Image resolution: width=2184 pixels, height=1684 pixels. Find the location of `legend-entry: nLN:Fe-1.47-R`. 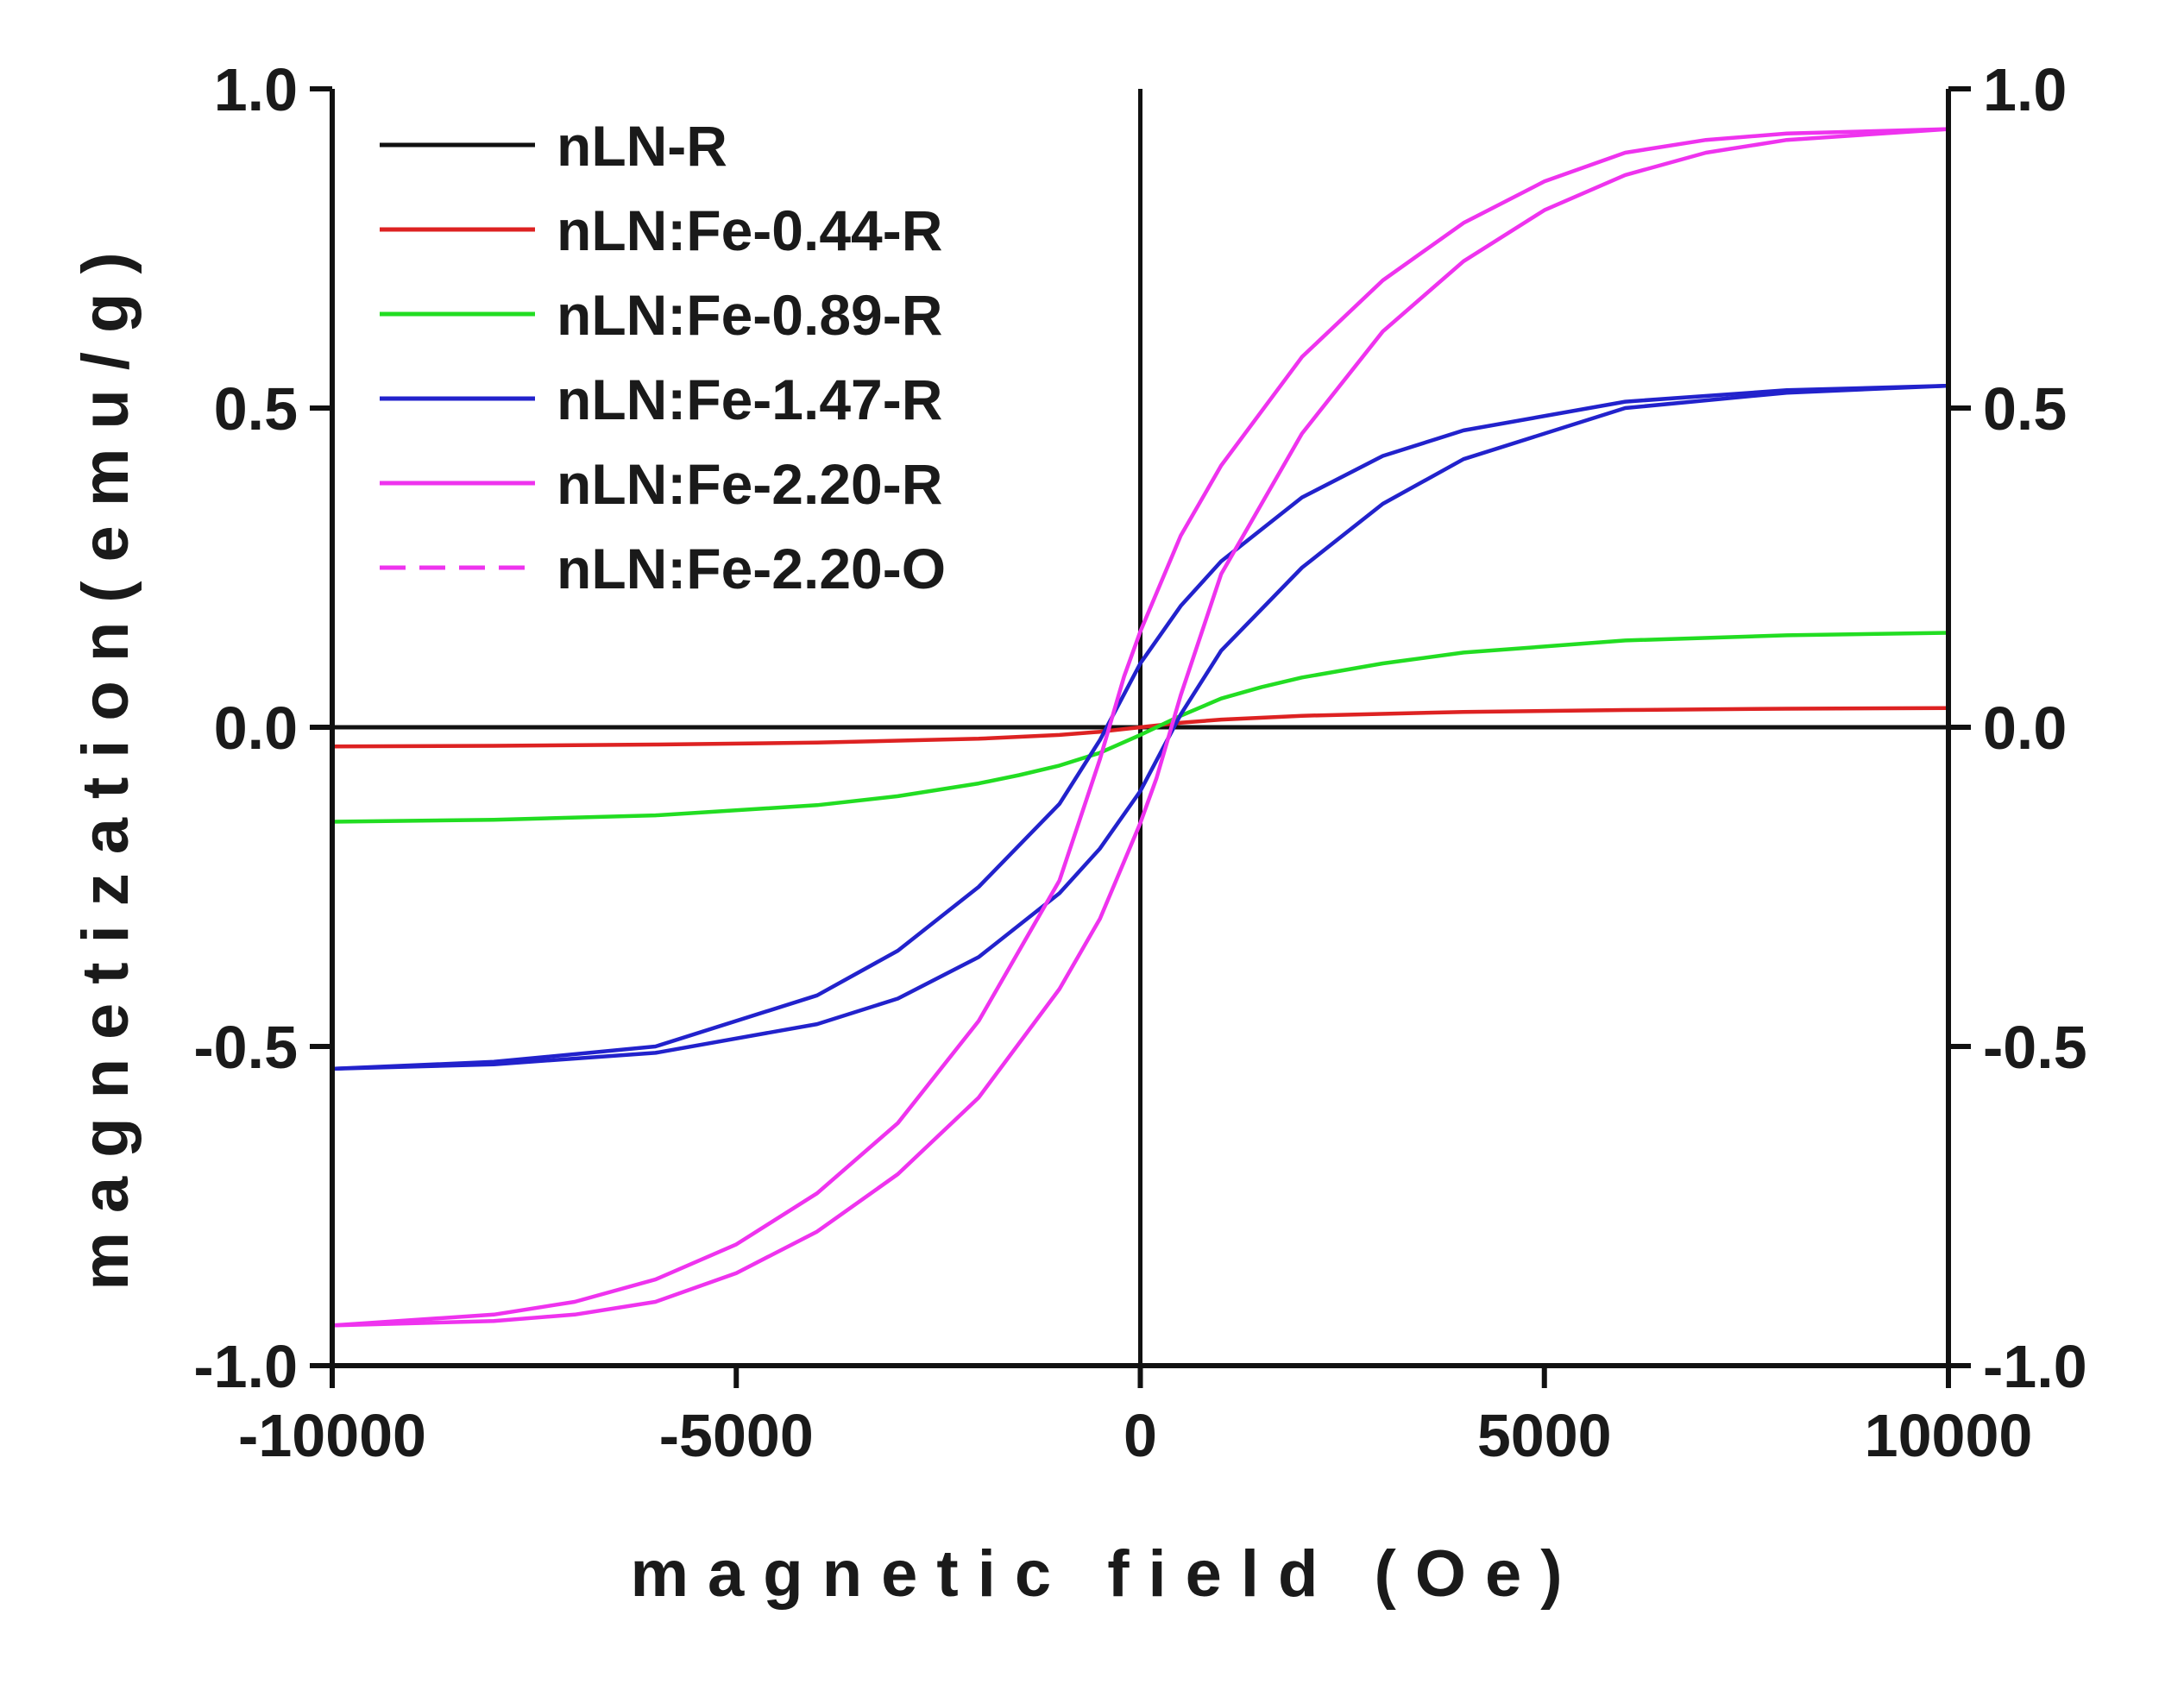

legend-entry: nLN:Fe-1.47-R is located at coordinates (661, 400).